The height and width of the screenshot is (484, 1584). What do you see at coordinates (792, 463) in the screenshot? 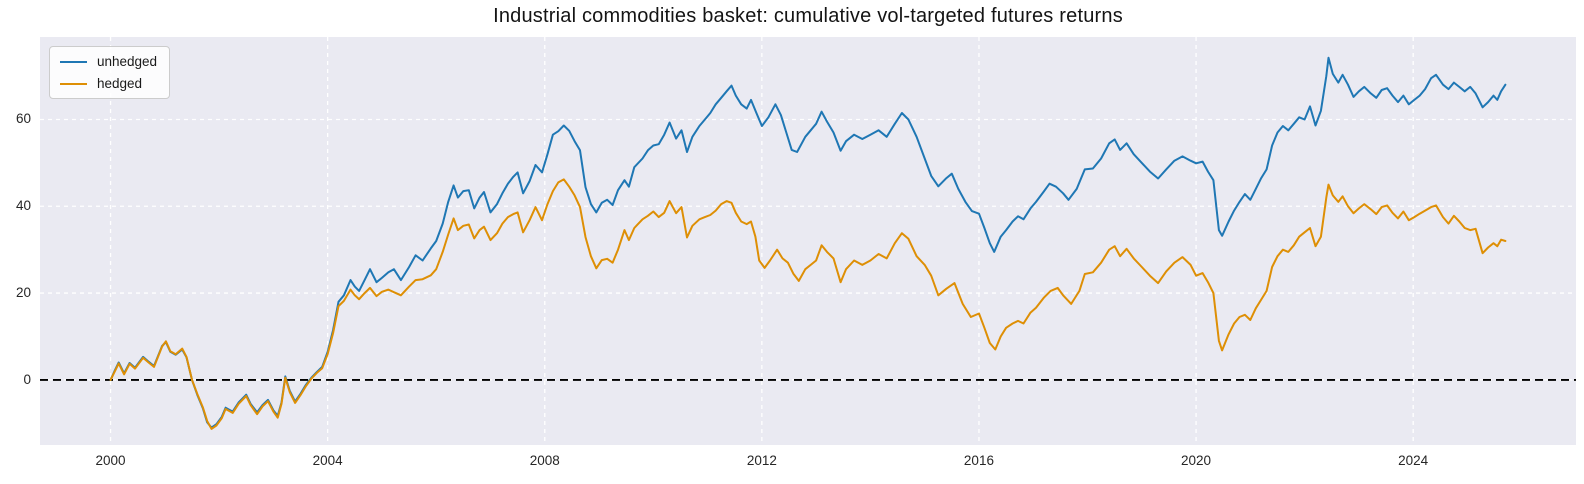
I see `x-axis-tick-labels: 2000 2004 2008 2012 2016 2020 2024` at bounding box center [792, 463].